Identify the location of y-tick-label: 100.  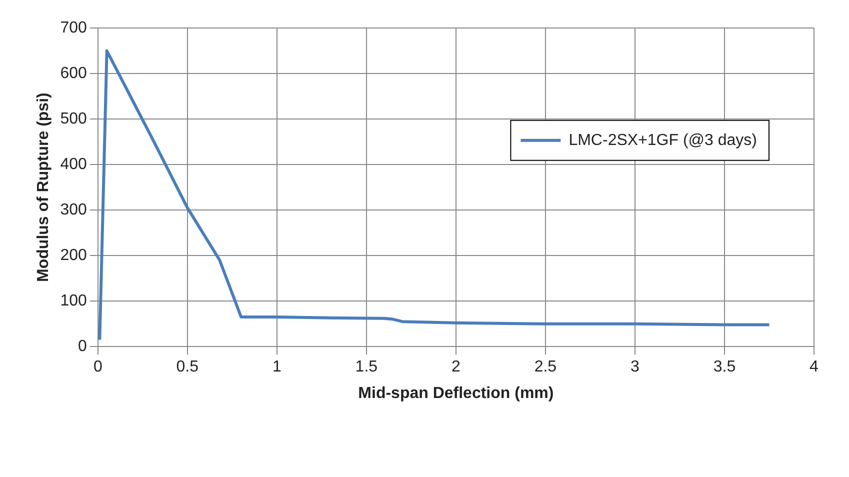
(73, 301).